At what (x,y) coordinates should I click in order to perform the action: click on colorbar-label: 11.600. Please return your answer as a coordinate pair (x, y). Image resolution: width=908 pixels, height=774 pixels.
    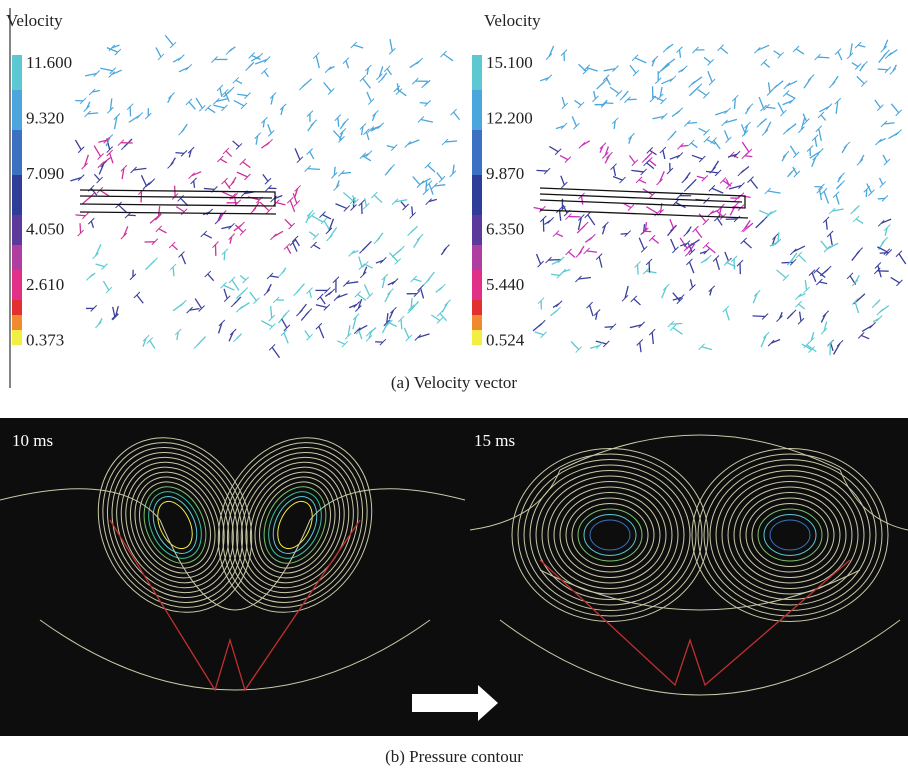
    Looking at the image, I should click on (49, 62).